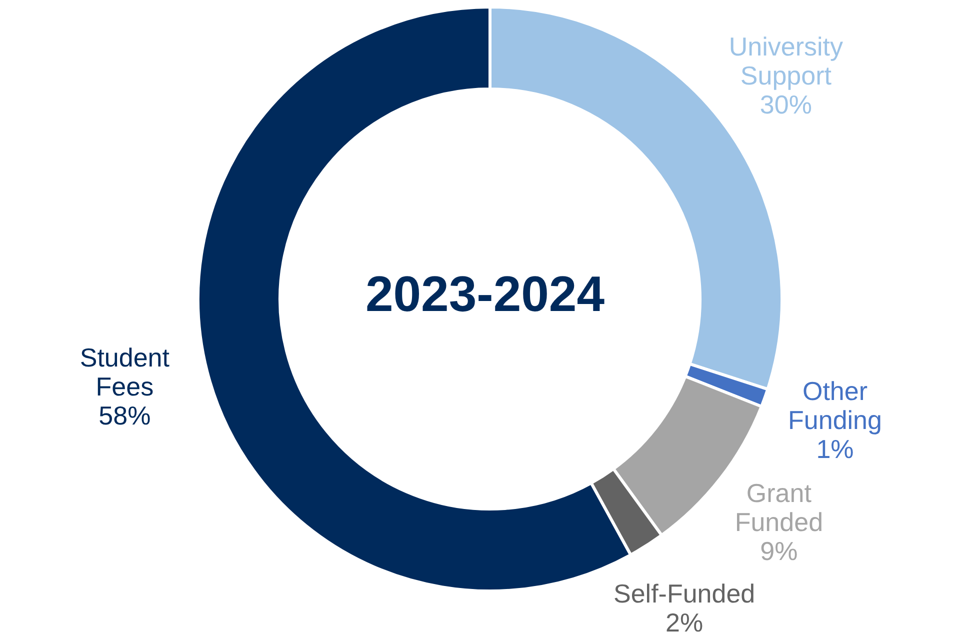  I want to click on slice-label: Student Fees, so click(125, 372).